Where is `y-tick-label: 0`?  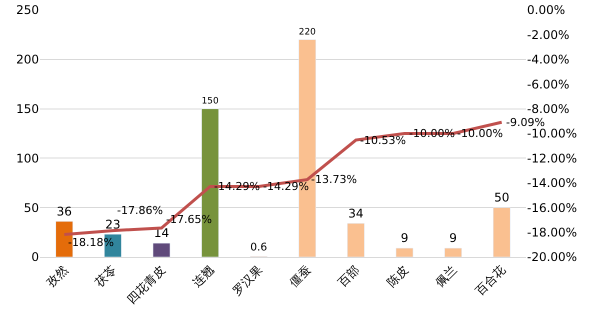
y-tick-label: 0 is located at coordinates (35, 257).